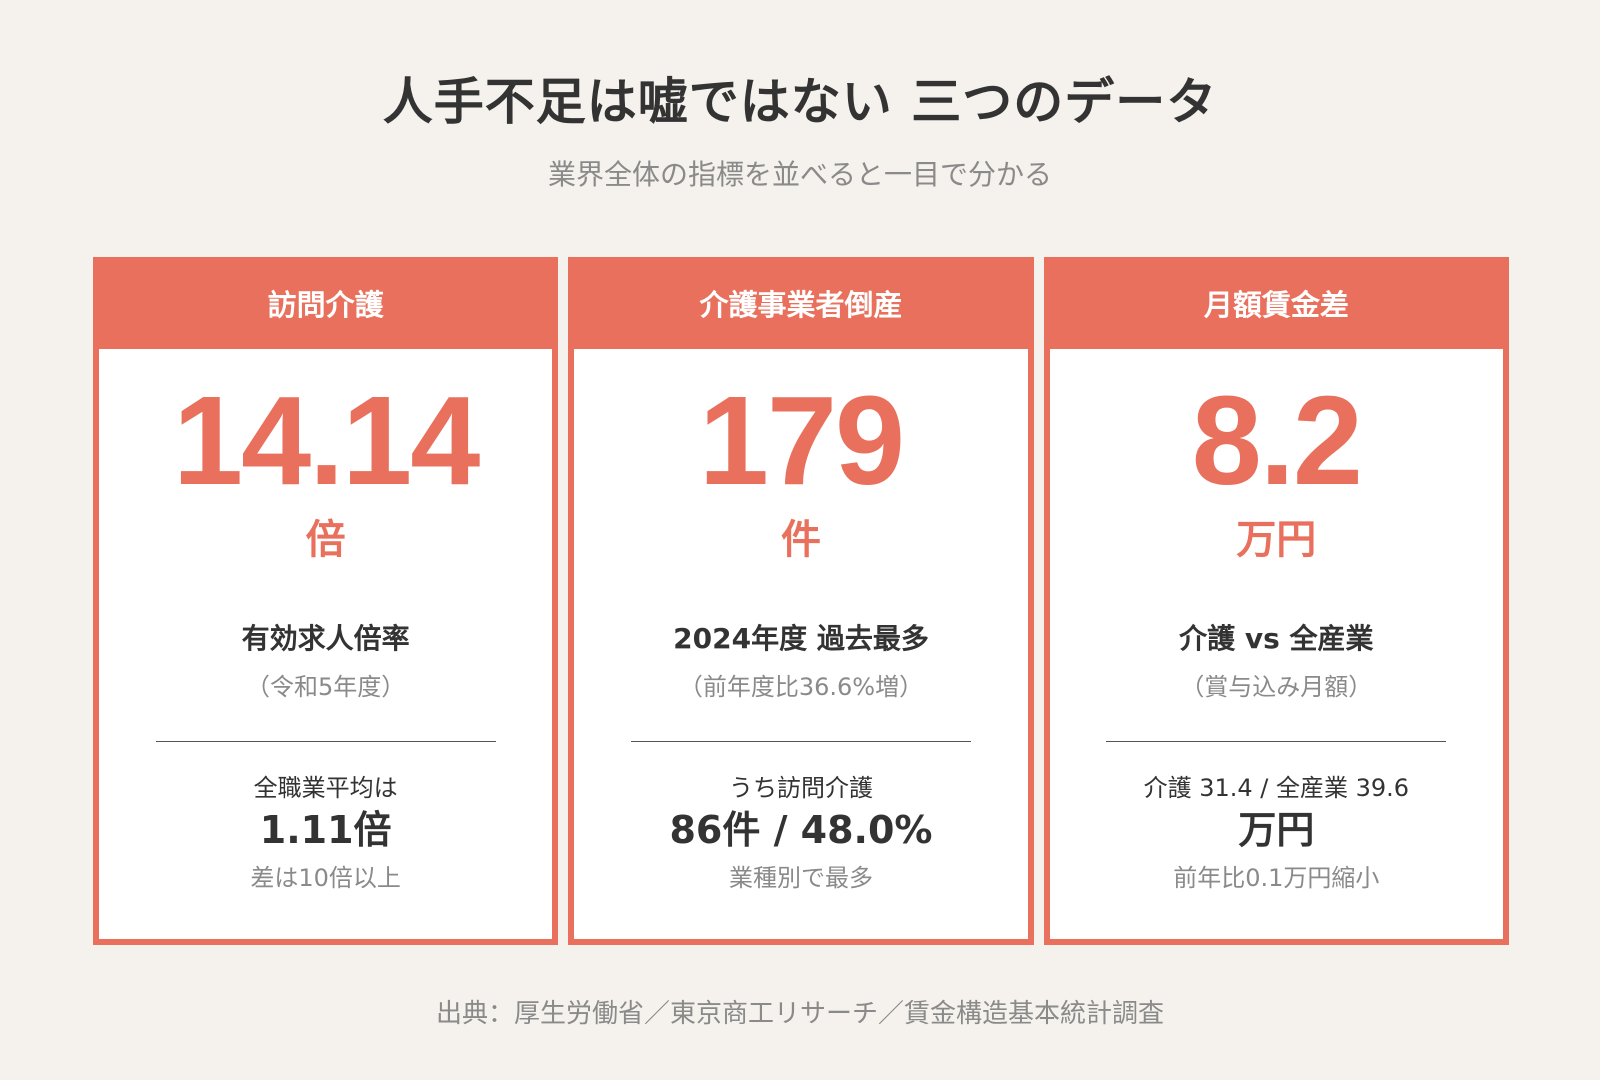  Describe the element at coordinates (799, 1014) in the screenshot. I see `source-note: 出典：厚生労働省／東京商工リサーチ／賃金構造基本統計調査` at that location.